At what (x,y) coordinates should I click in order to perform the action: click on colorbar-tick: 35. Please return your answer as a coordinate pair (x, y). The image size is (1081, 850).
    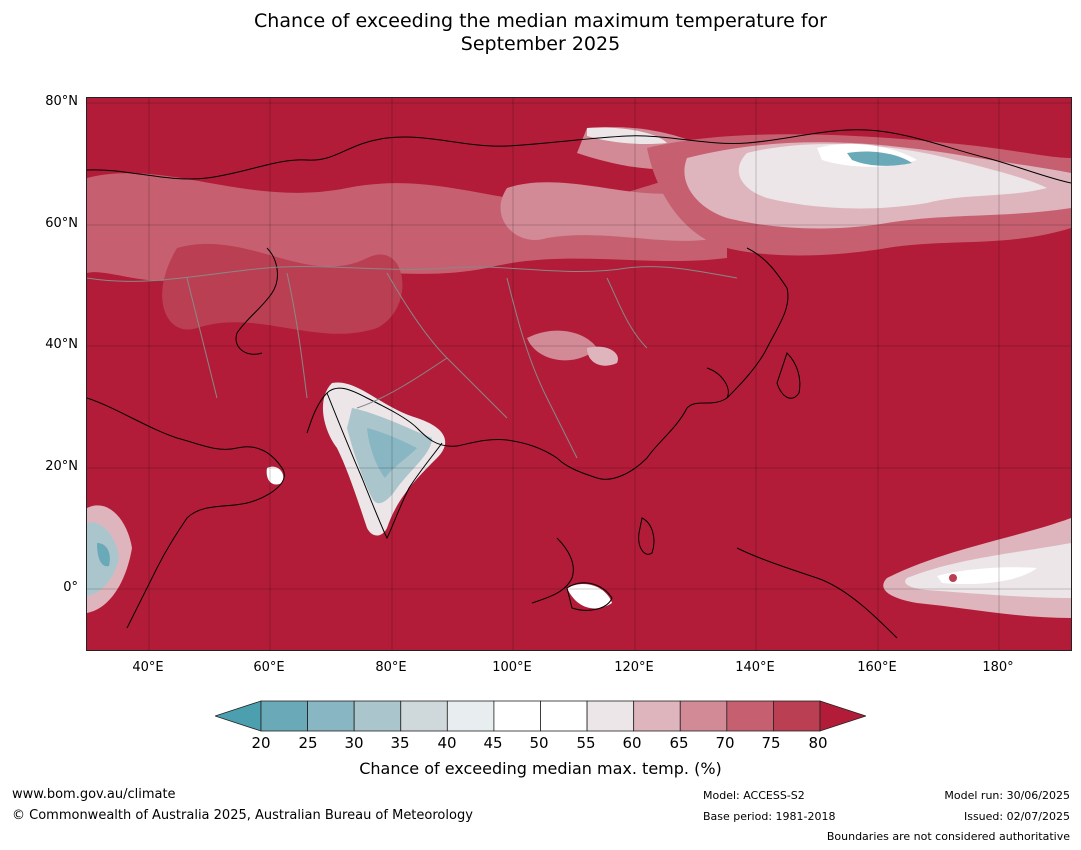
    Looking at the image, I should click on (400, 743).